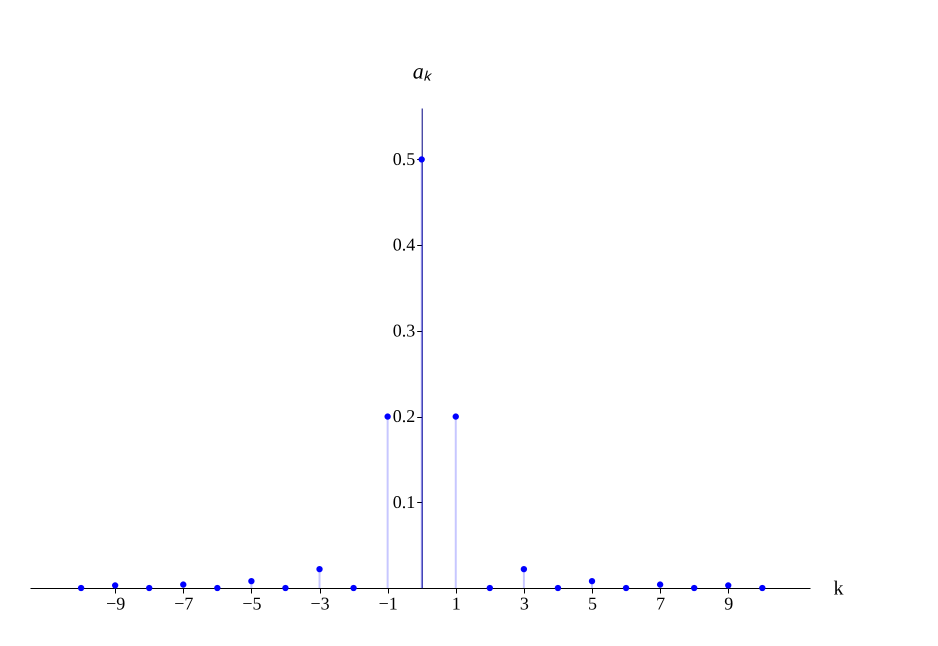 The width and height of the screenshot is (938, 646). I want to click on x-axis-title: k, so click(839, 589).